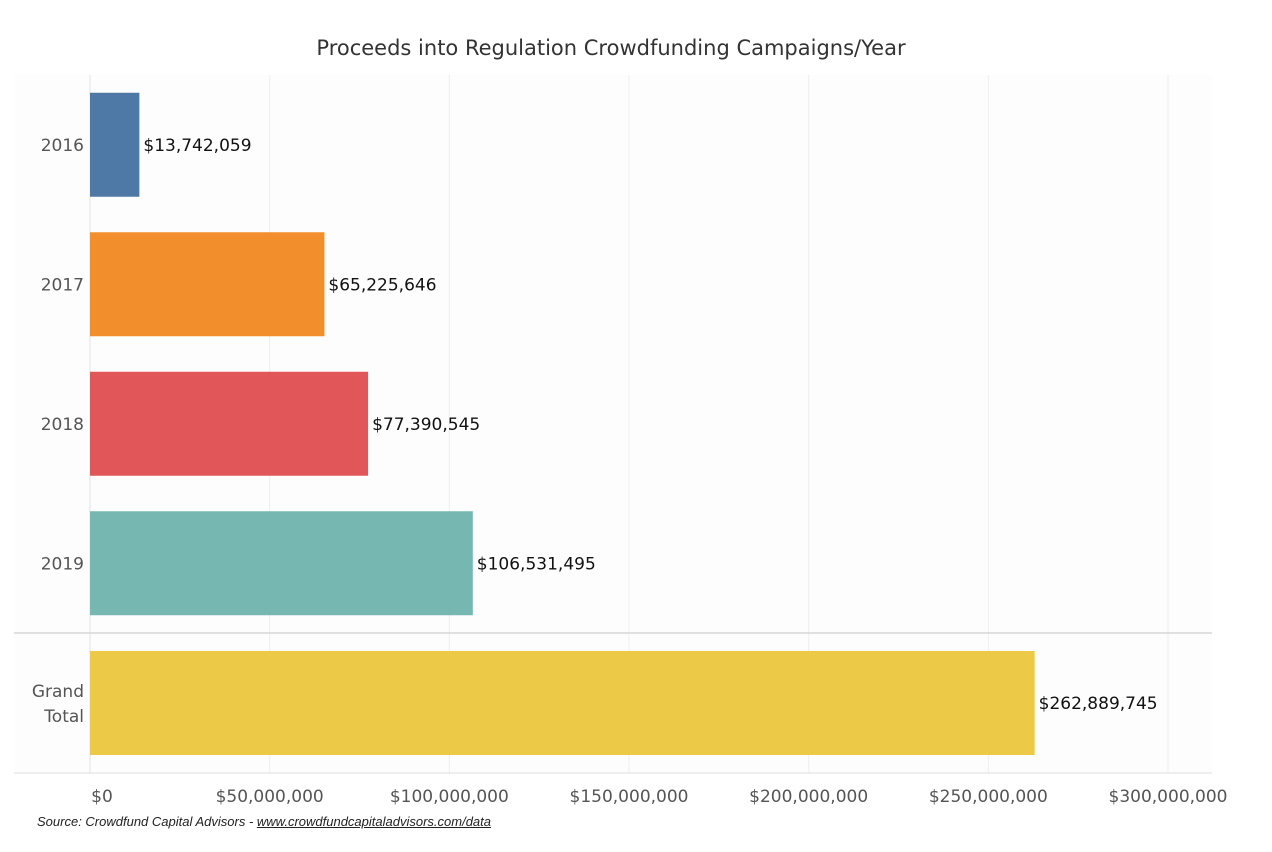  Describe the element at coordinates (382, 285) in the screenshot. I see `data-label: $65,225,646` at that location.